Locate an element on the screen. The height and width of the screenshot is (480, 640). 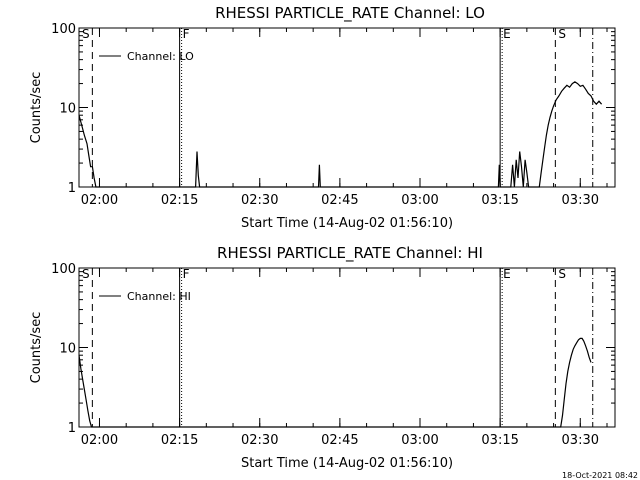
legend-label: Channel: LO is located at coordinates (160, 56).